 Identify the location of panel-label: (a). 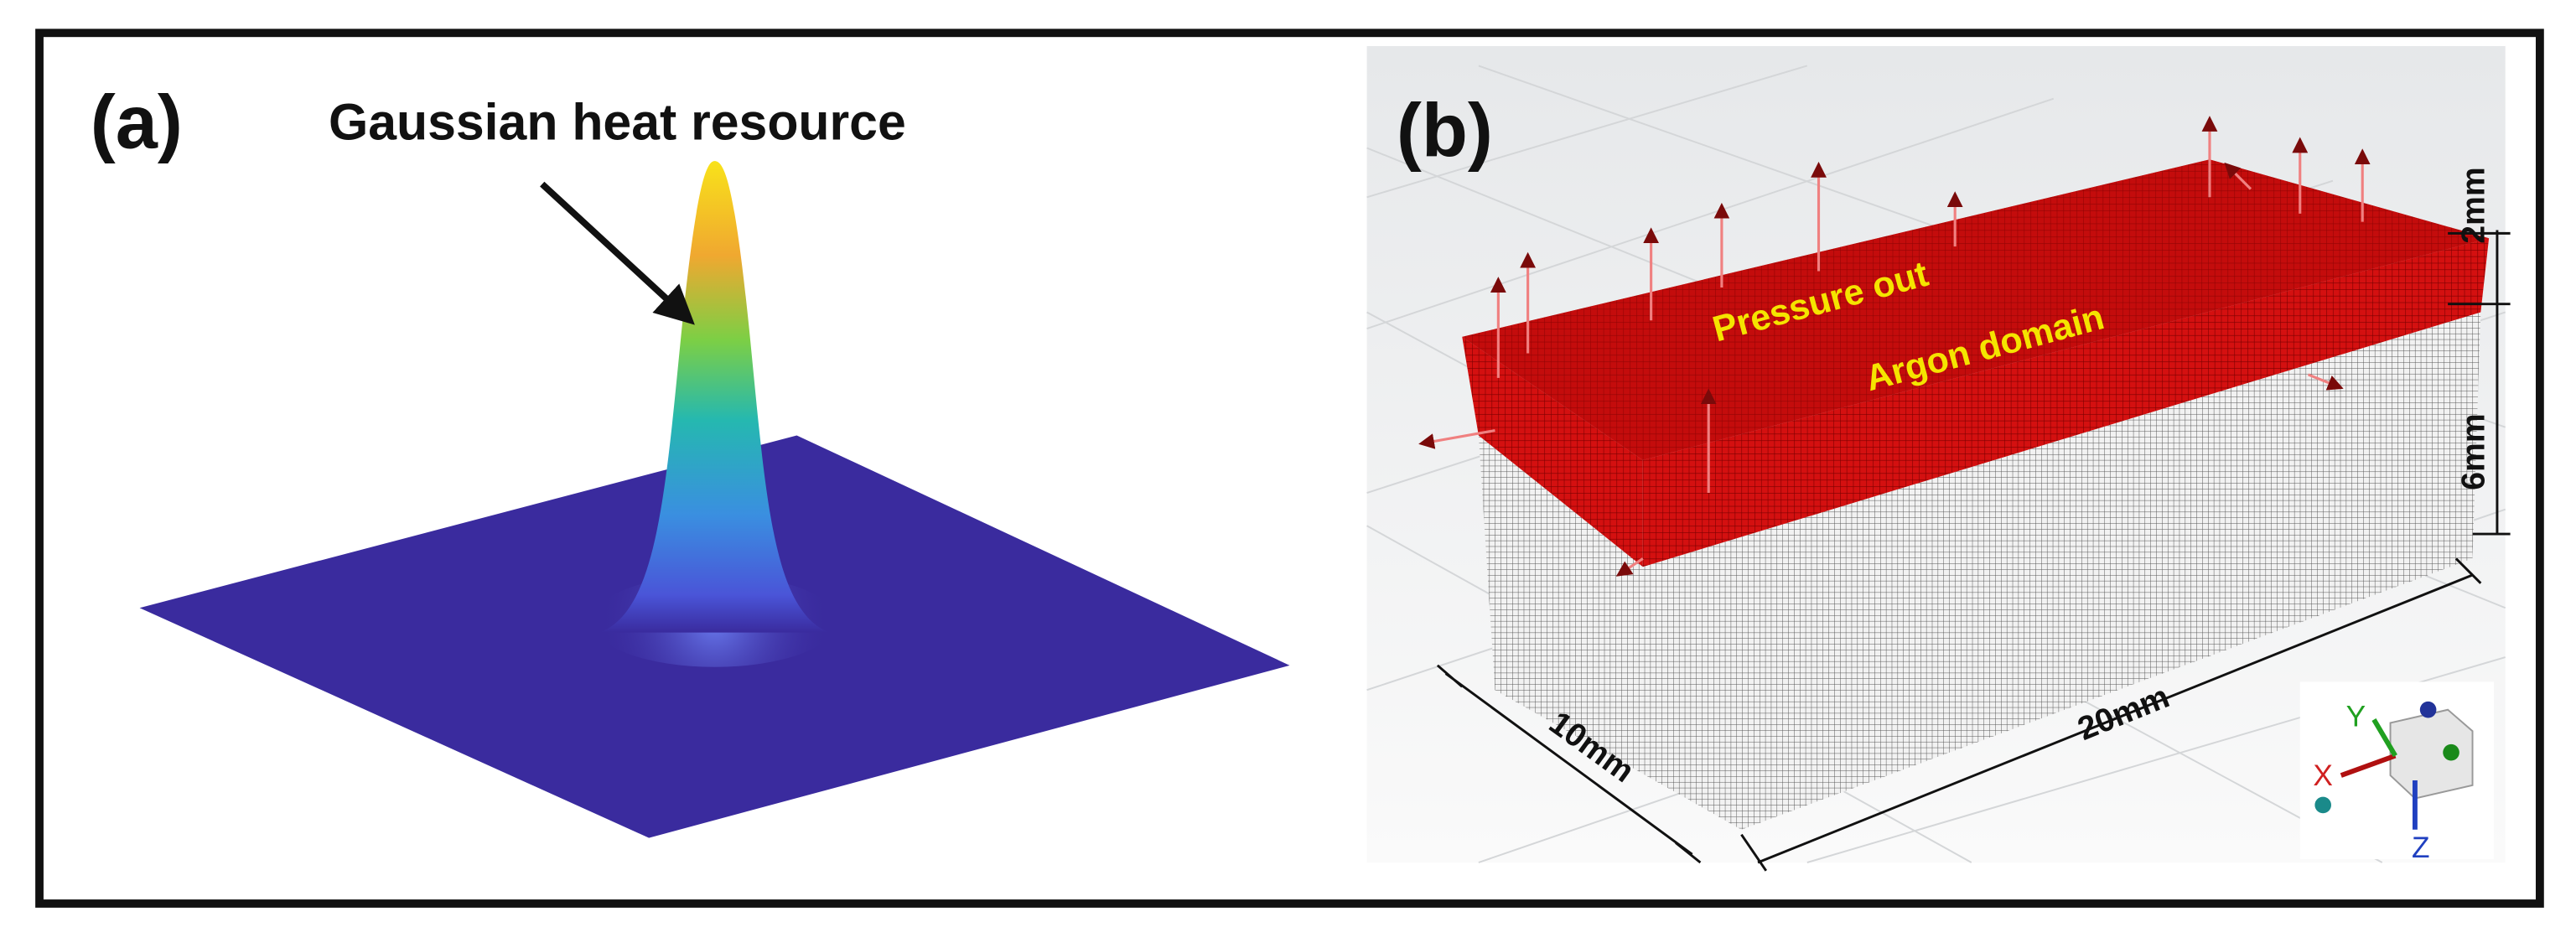
(137, 122).